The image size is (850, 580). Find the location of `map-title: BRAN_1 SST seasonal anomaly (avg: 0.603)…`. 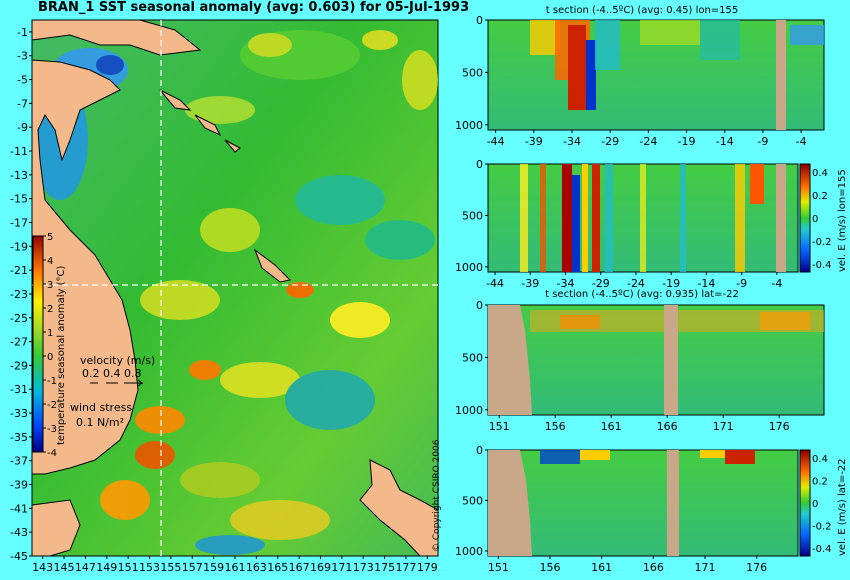

map-title: BRAN_1 SST seasonal anomaly (avg: 0.603)… is located at coordinates (254, 7).